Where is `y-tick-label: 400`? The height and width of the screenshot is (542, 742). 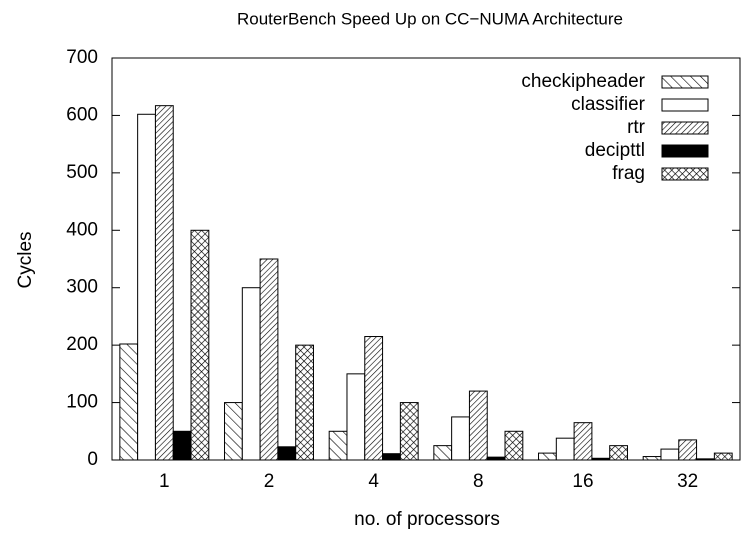 y-tick-label: 400 is located at coordinates (82, 229).